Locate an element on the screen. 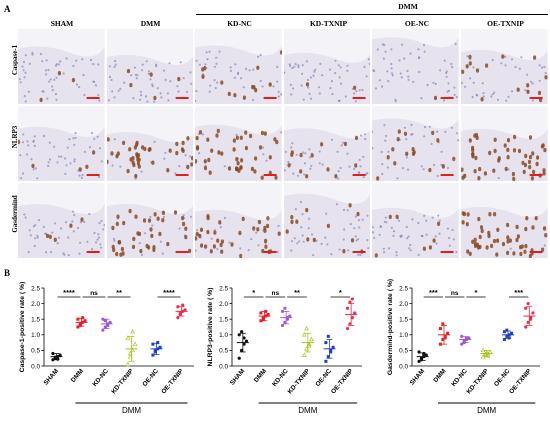  col-head-kd-nc: KD-NC is located at coordinates (239, 23).